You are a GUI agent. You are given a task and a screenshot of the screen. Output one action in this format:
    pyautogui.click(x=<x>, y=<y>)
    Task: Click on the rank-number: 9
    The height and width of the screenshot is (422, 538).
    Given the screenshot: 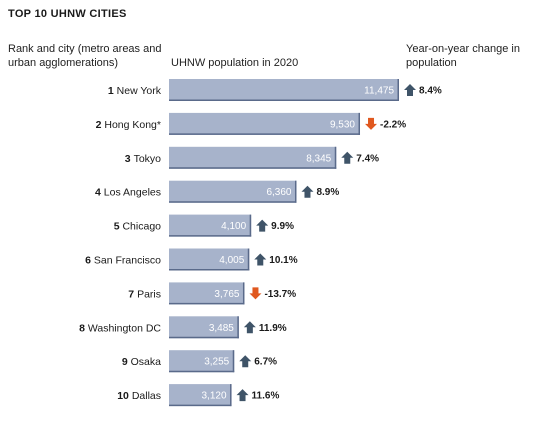 What is the action you would take?
    pyautogui.click(x=126, y=362)
    